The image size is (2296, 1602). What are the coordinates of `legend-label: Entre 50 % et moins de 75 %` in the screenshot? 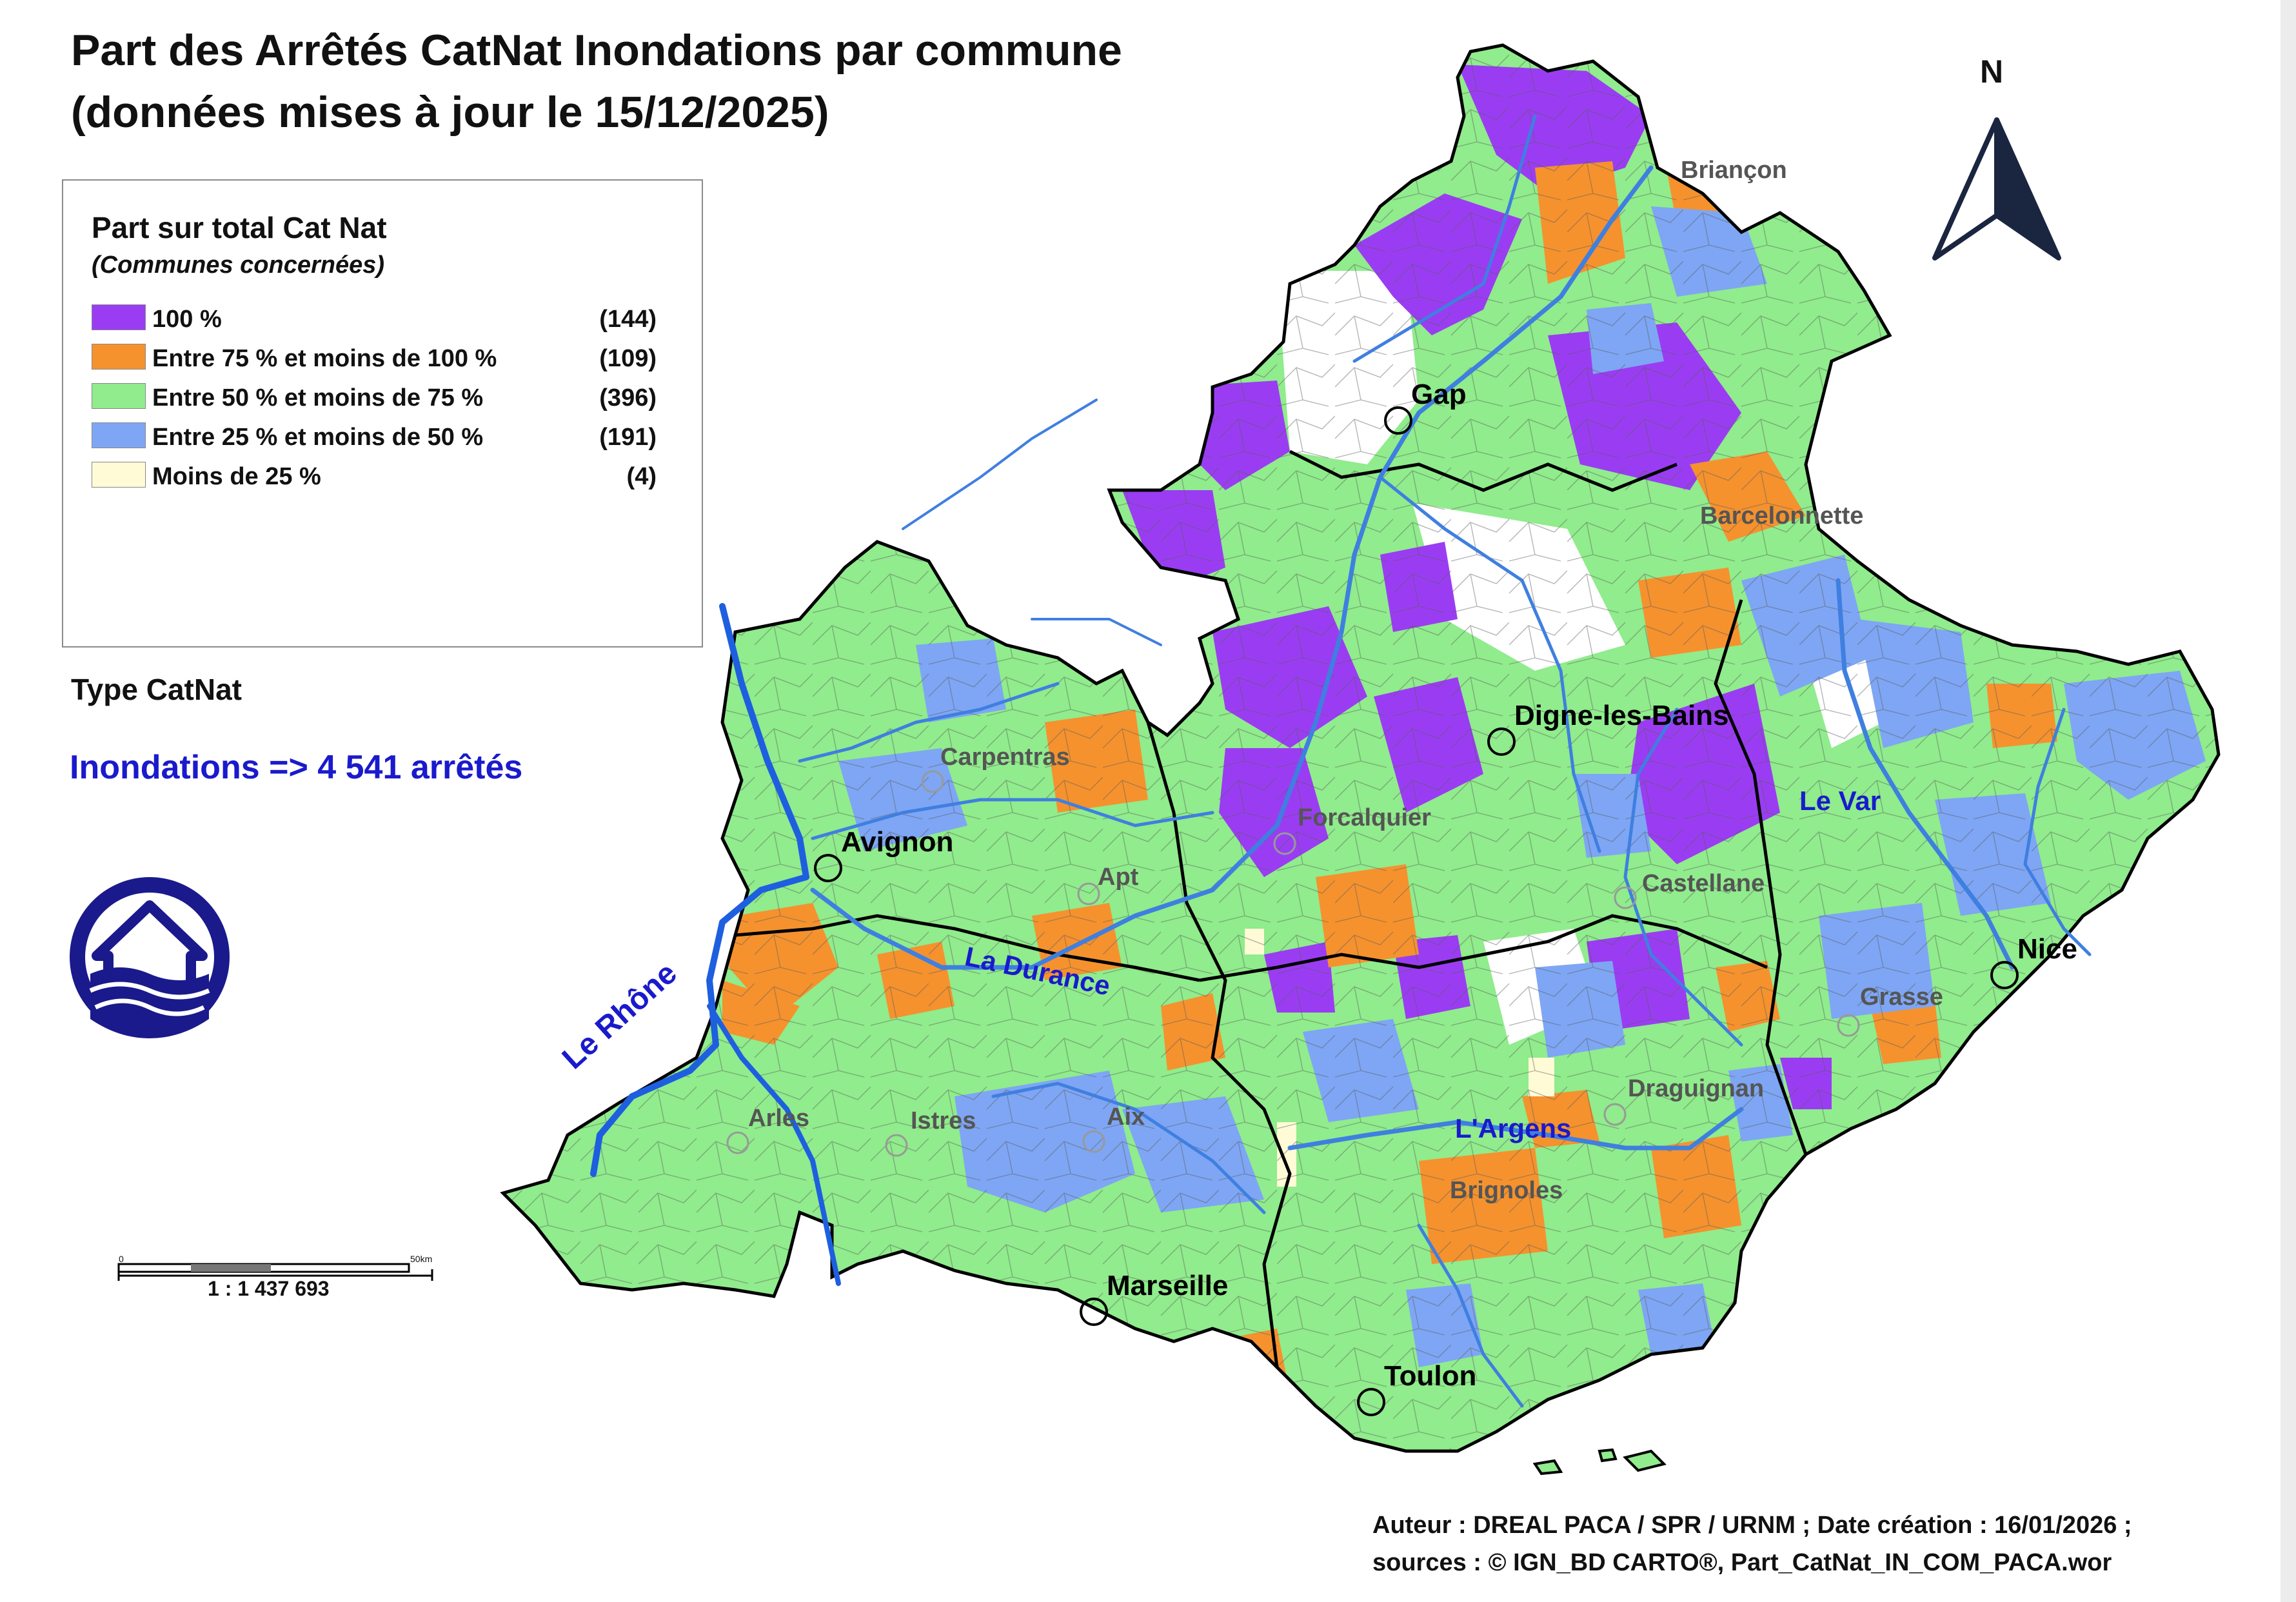 It's located at (318, 397).